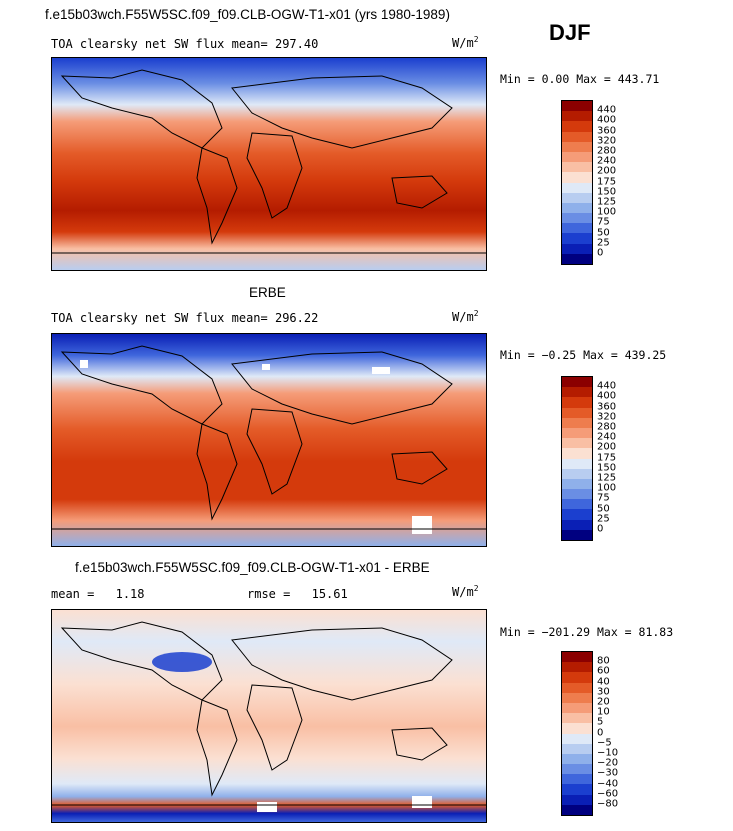 The image size is (733, 831). What do you see at coordinates (422, 802) in the screenshot?
I see `panel3-missing-b` at bounding box center [422, 802].